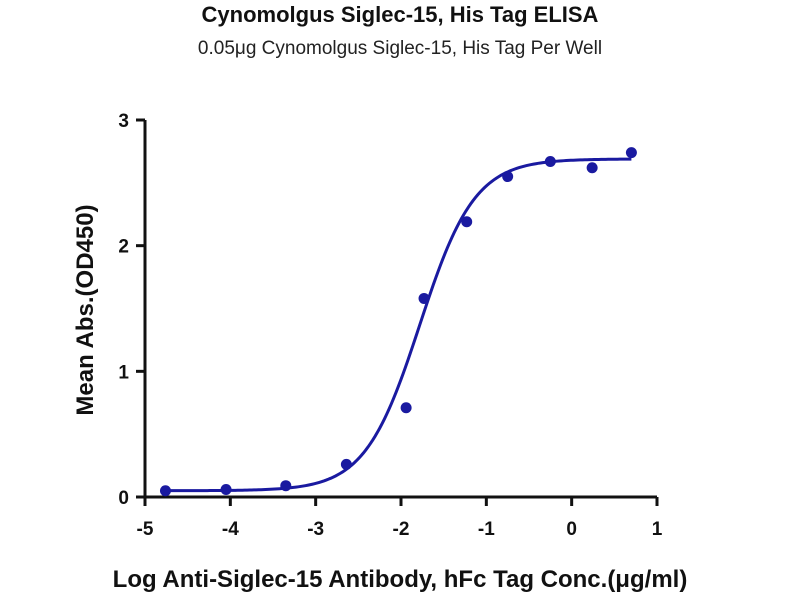 This screenshot has height=600, width=800. Describe the element at coordinates (145, 529) in the screenshot. I see `x-tick-label: -5` at that location.